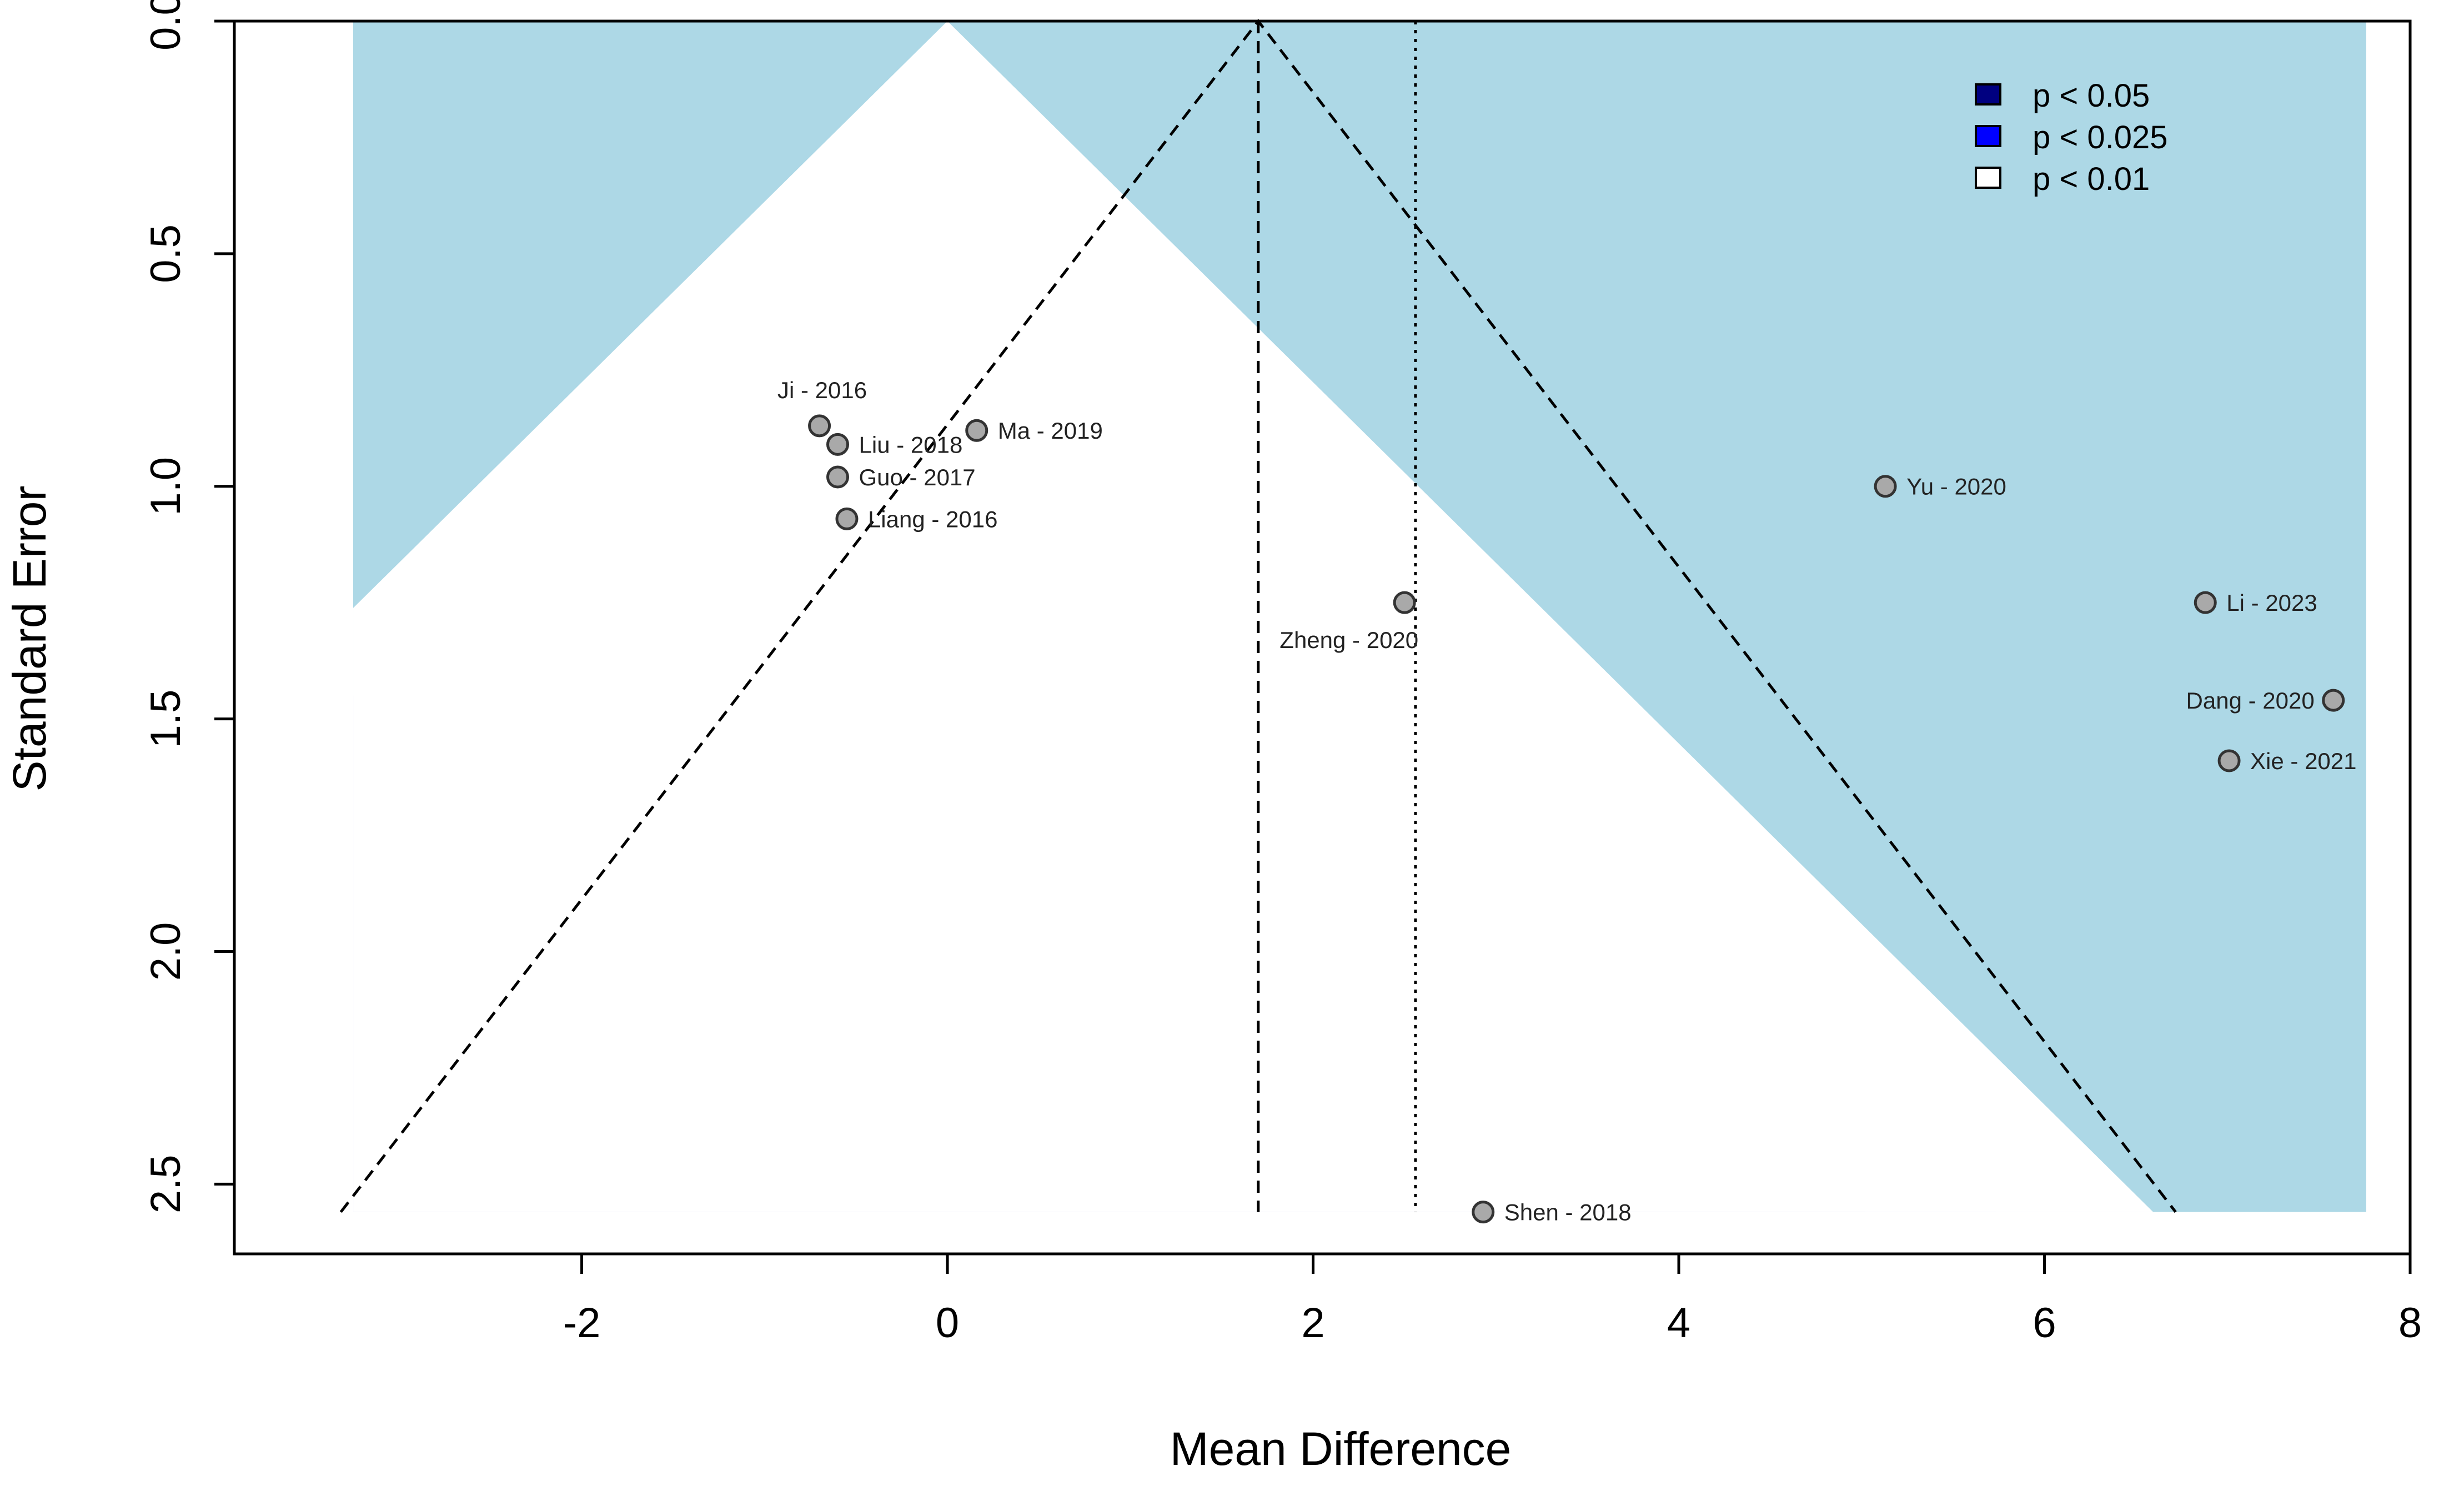  I want to click on study-point-shen-2018, so click(1483, 1213).